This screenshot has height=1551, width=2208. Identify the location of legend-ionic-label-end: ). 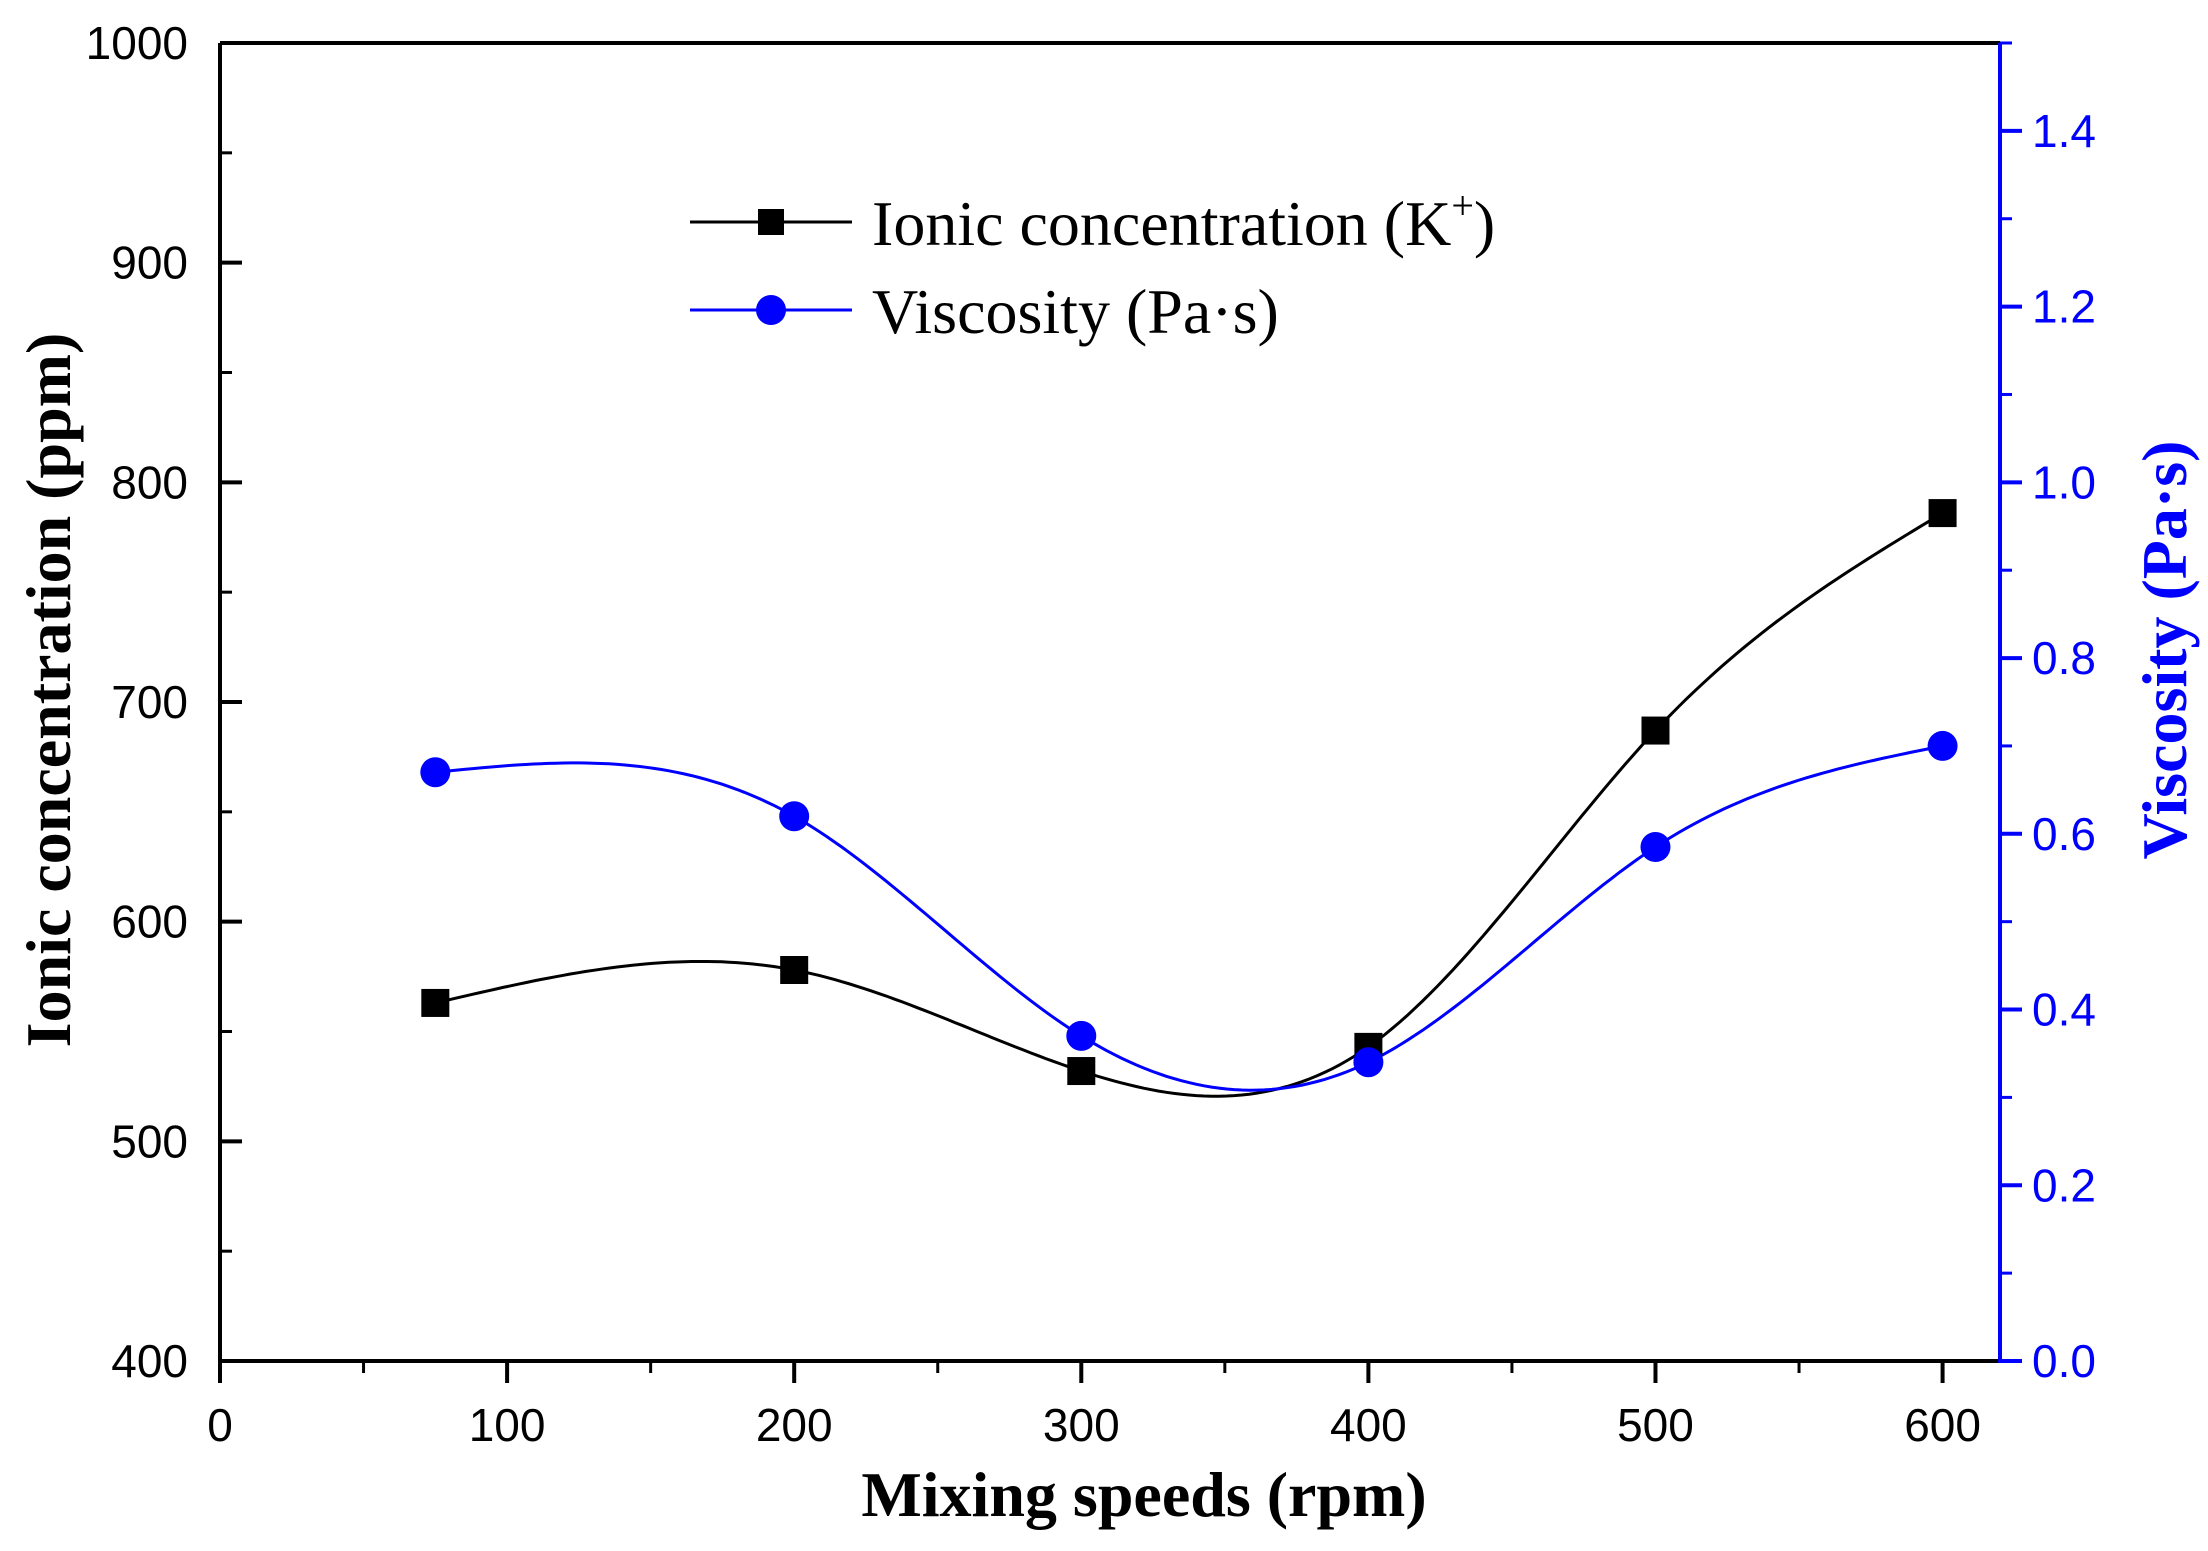
(1484, 223).